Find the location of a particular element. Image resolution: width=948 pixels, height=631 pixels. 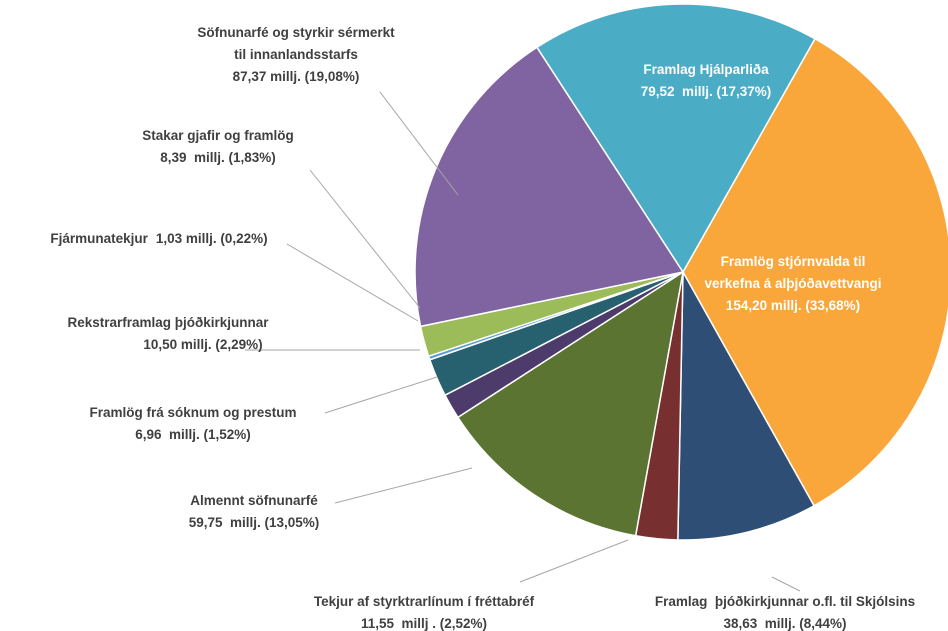

label-name: Rekstrarframlag þjóðkirkjunnar is located at coordinates (168, 322).